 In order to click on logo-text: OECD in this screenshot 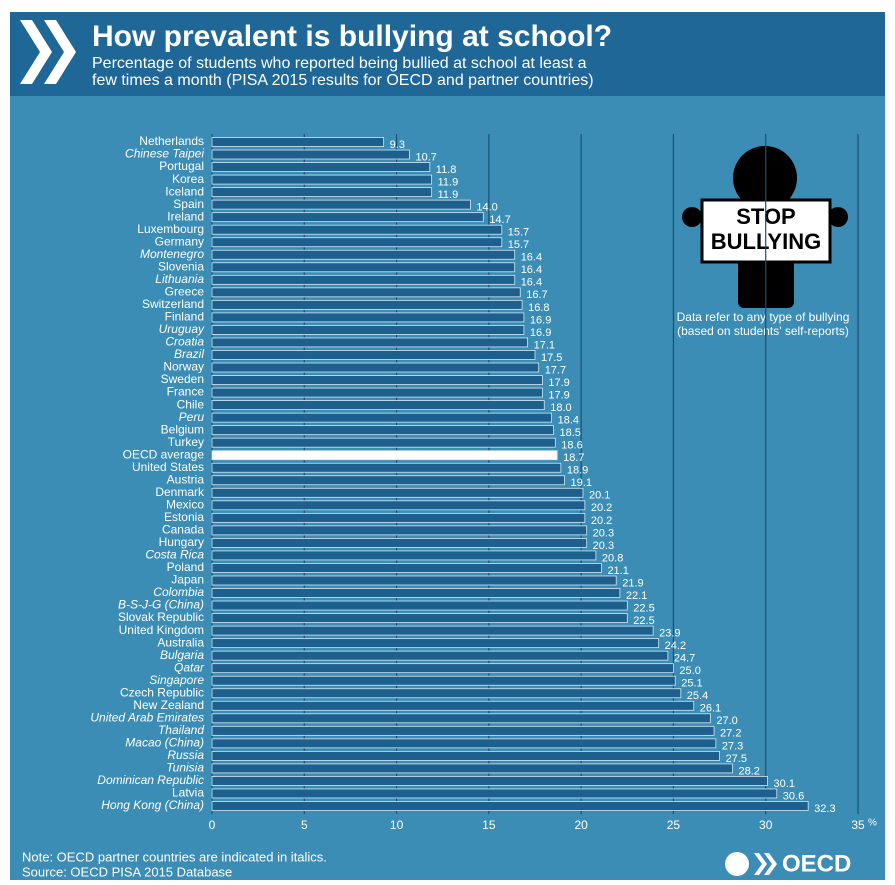, I will do `click(816, 863)`.